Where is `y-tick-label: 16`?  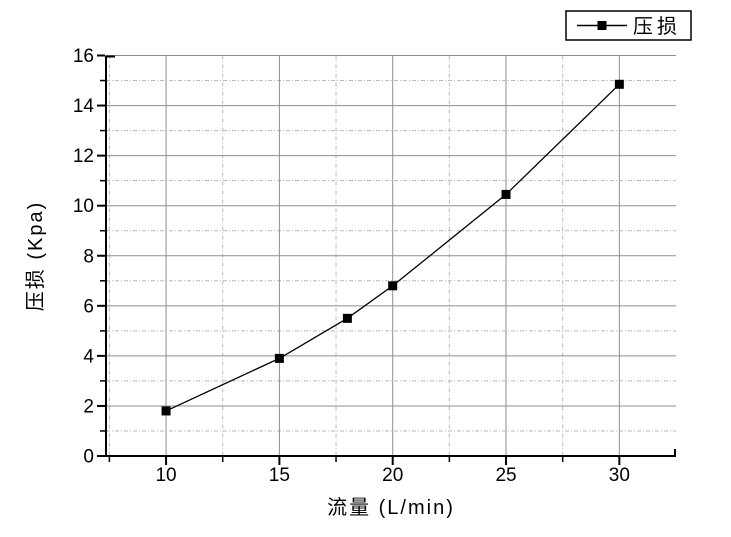 y-tick-label: 16 is located at coordinates (83, 56).